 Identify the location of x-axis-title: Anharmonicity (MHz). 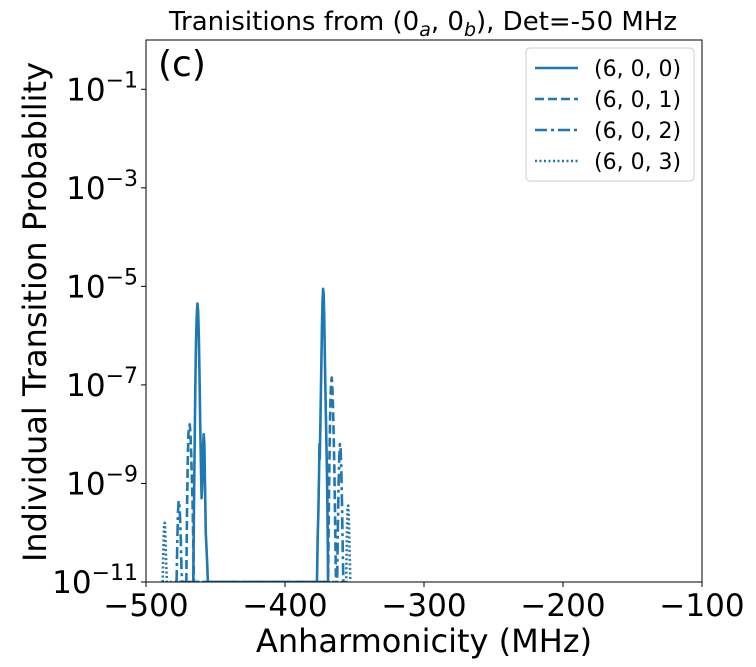
(424, 641).